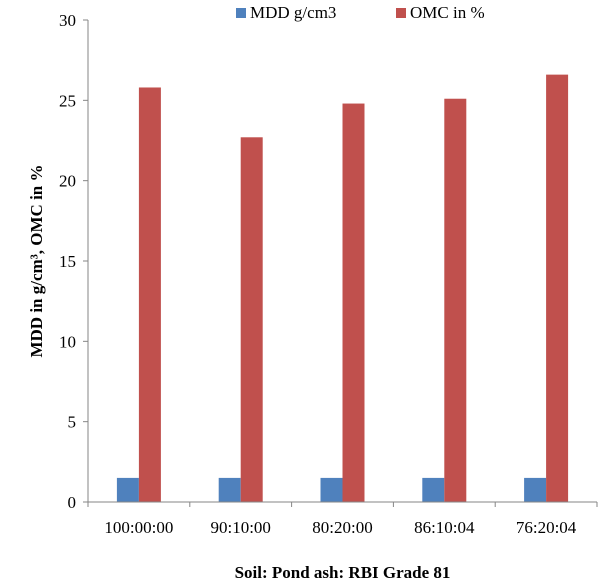 The height and width of the screenshot is (585, 616). I want to click on y-tick-label: 20, so click(67, 181).